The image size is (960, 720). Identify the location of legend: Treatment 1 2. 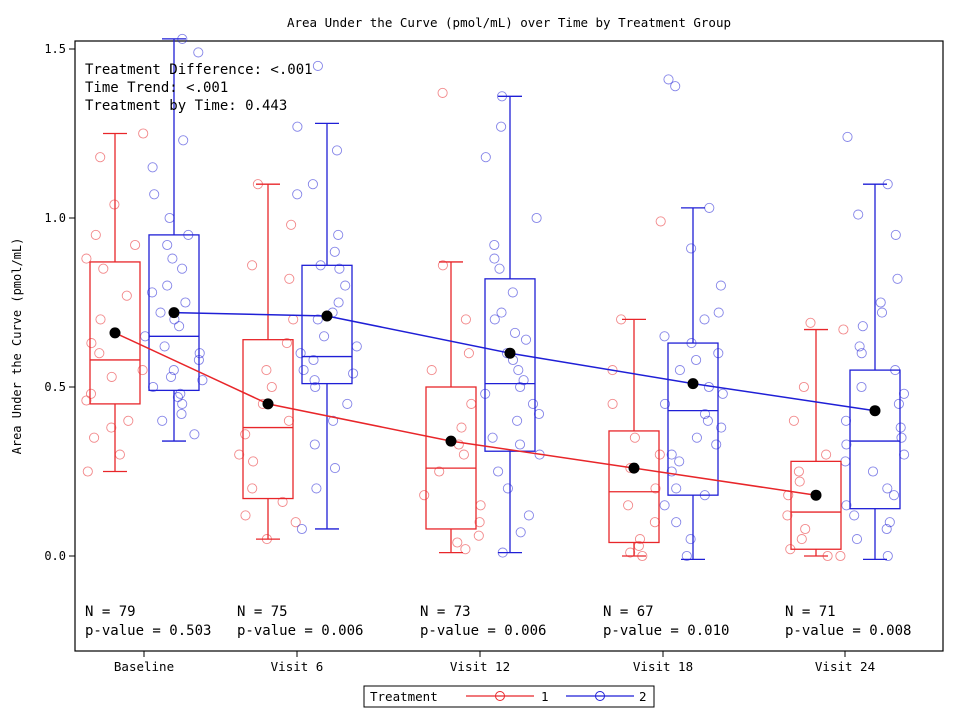
(509, 696).